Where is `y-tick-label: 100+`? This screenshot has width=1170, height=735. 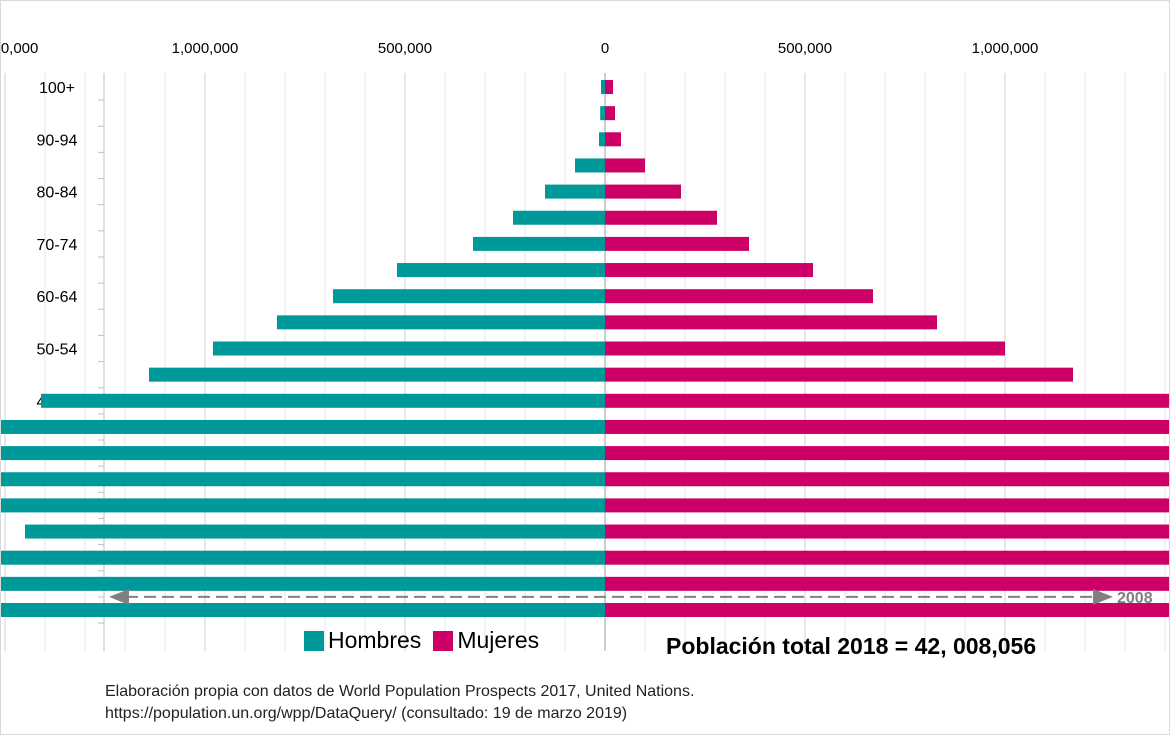
y-tick-label: 100+ is located at coordinates (57, 88).